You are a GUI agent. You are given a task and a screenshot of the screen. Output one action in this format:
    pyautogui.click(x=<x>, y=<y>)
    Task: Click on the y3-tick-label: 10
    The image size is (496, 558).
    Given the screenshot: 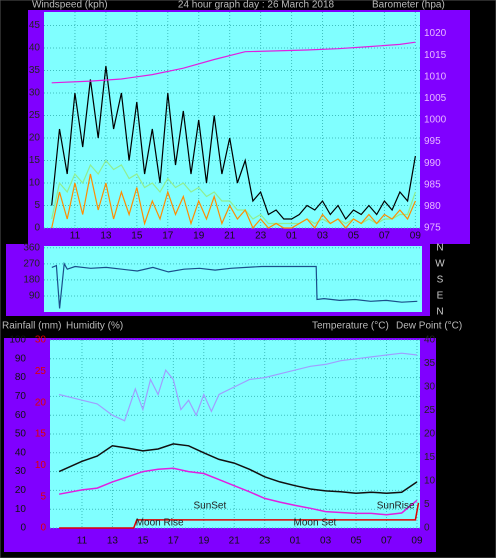 What is the action you would take?
    pyautogui.click(x=41, y=465)
    